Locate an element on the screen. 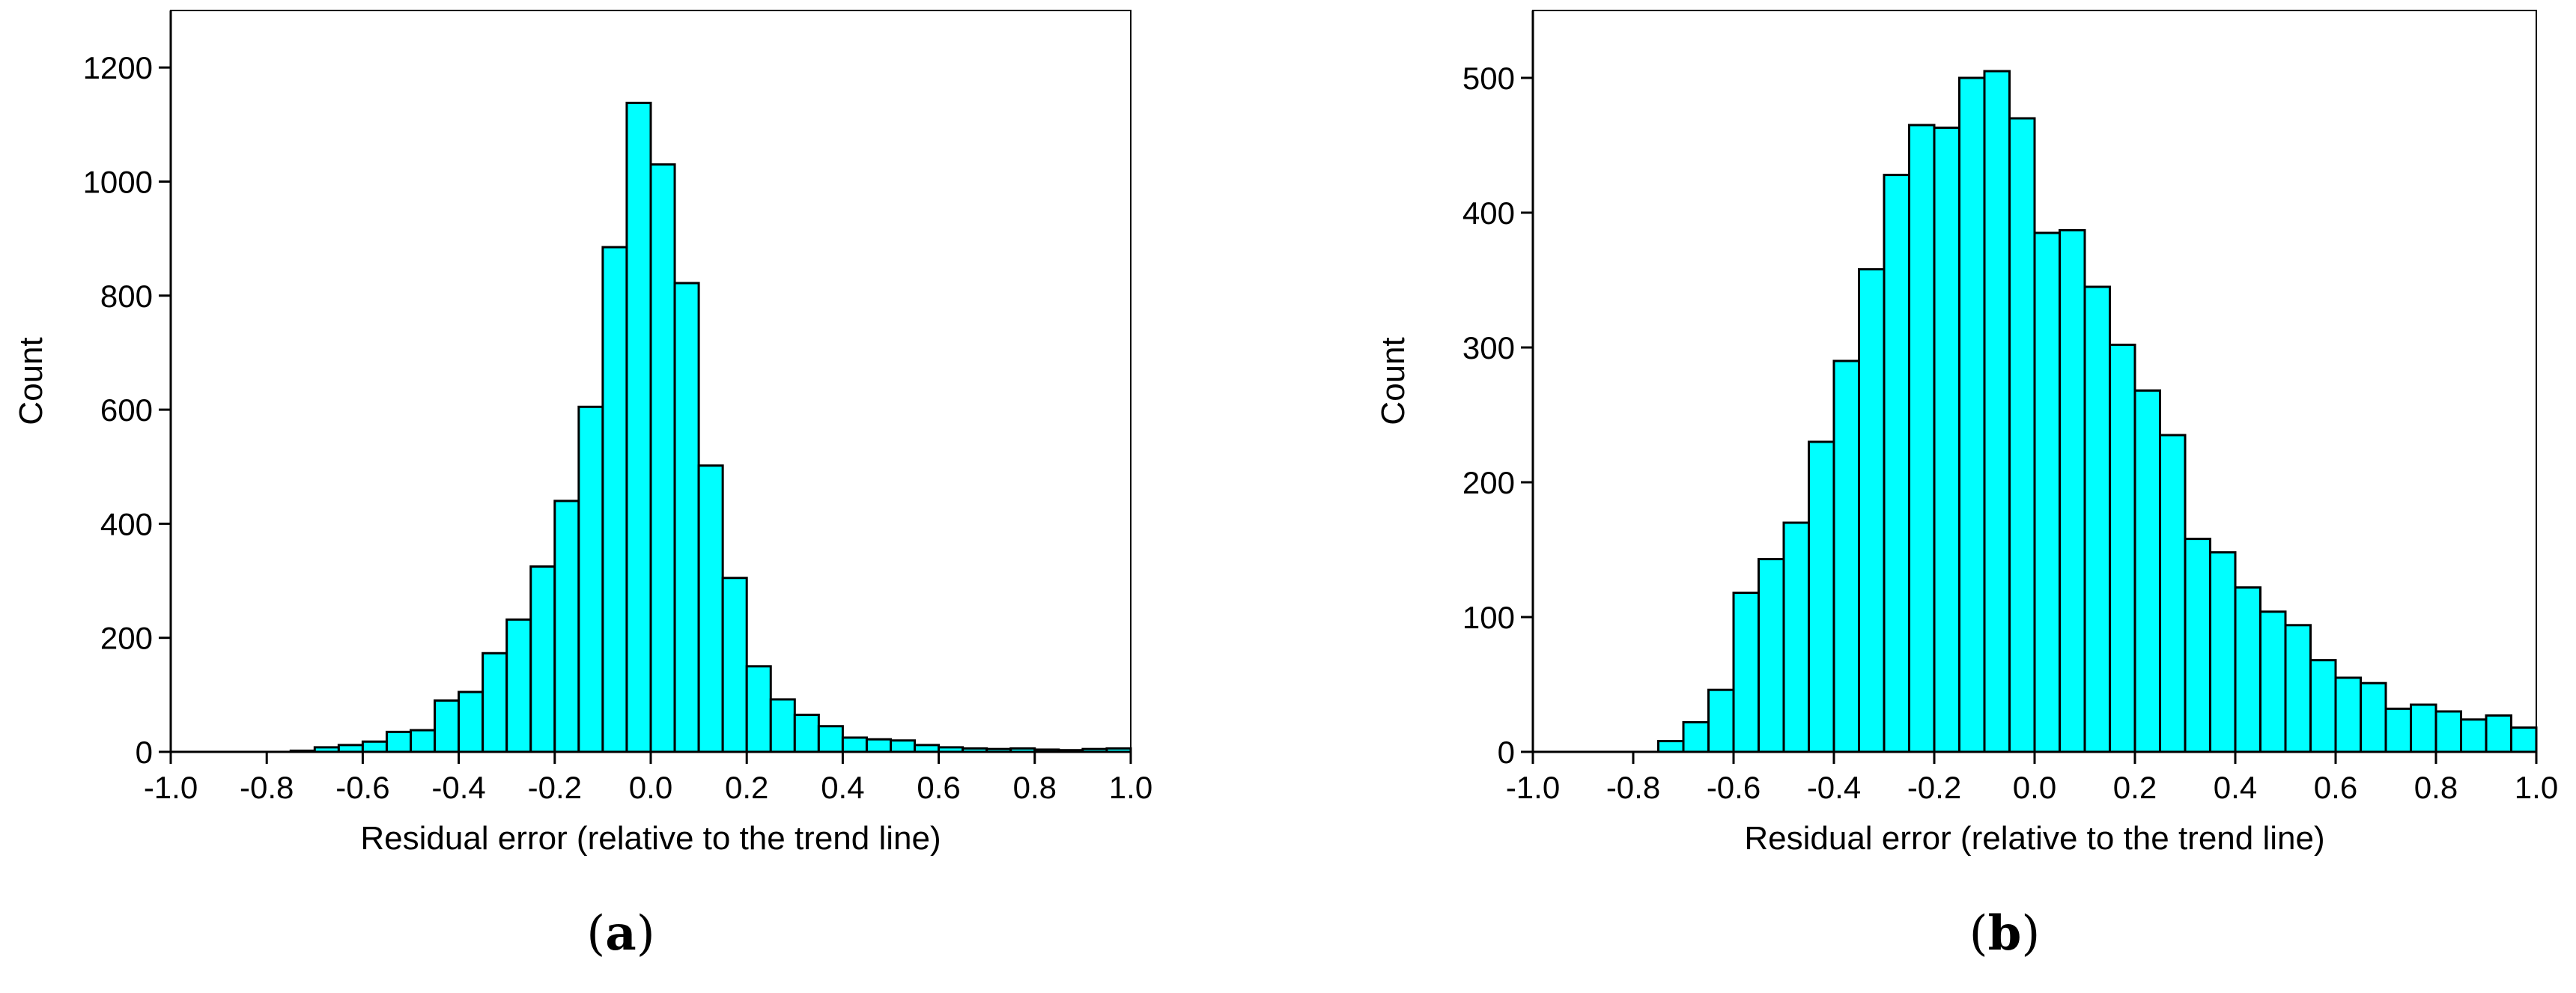 The height and width of the screenshot is (993, 2576). y-tick-label: 600 is located at coordinates (126, 410).